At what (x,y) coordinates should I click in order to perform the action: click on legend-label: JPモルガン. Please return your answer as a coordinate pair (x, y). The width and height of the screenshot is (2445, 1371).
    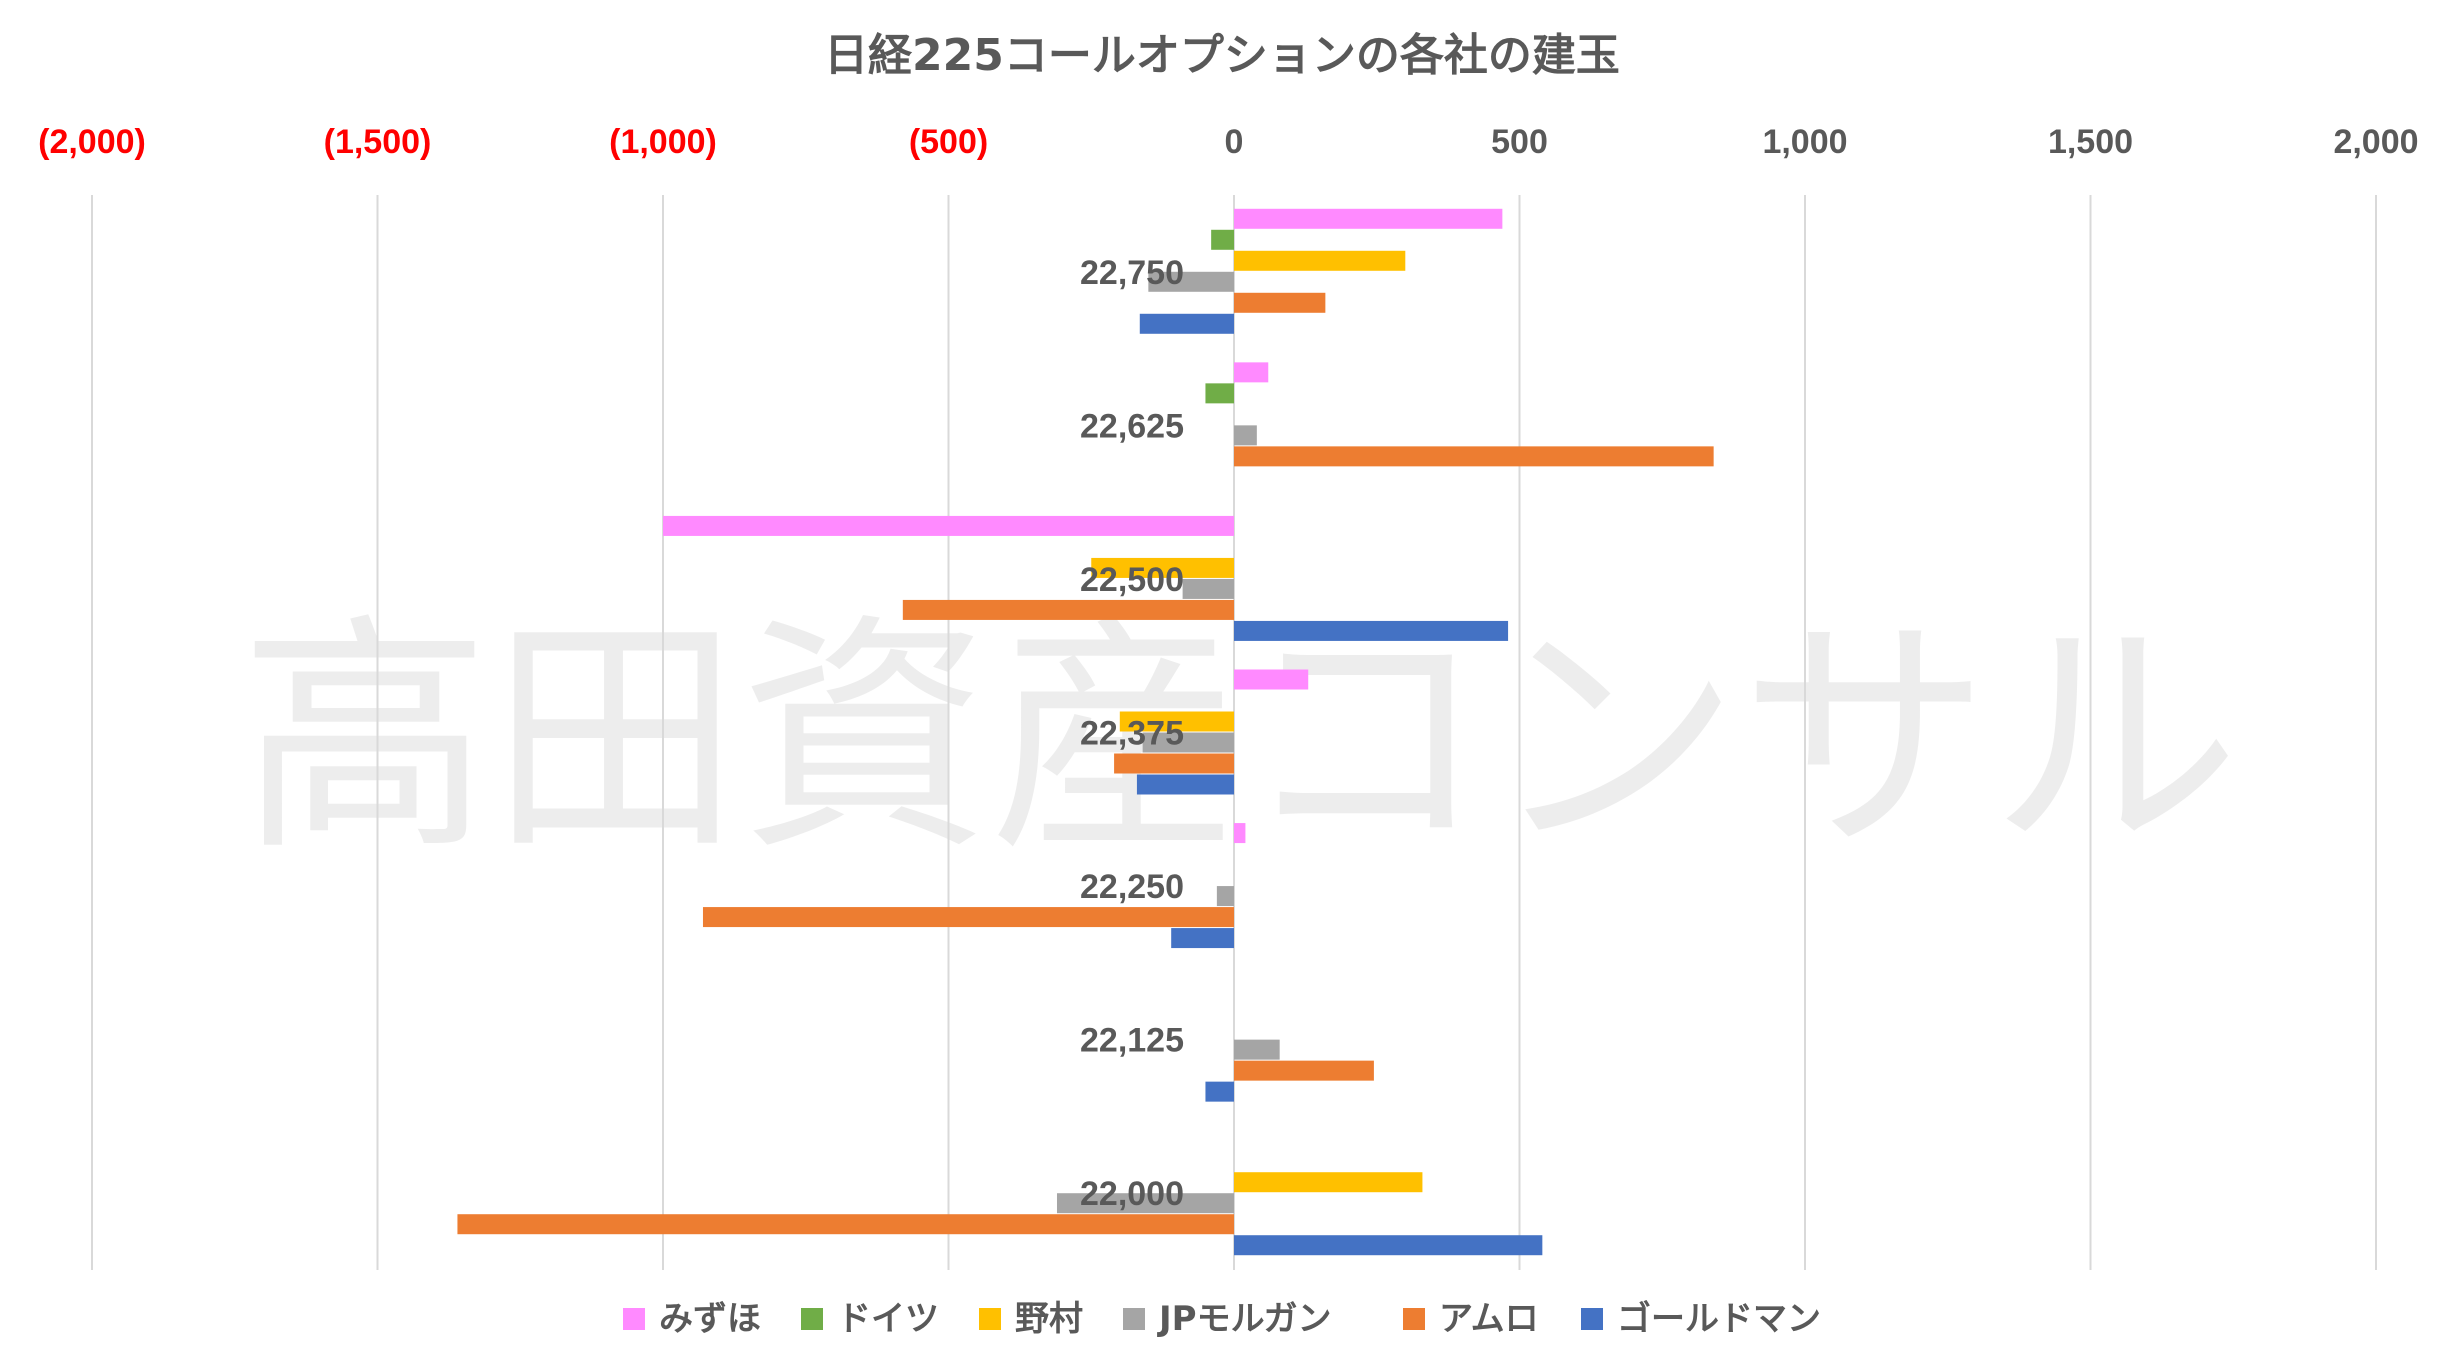
    Looking at the image, I should click on (1244, 1319).